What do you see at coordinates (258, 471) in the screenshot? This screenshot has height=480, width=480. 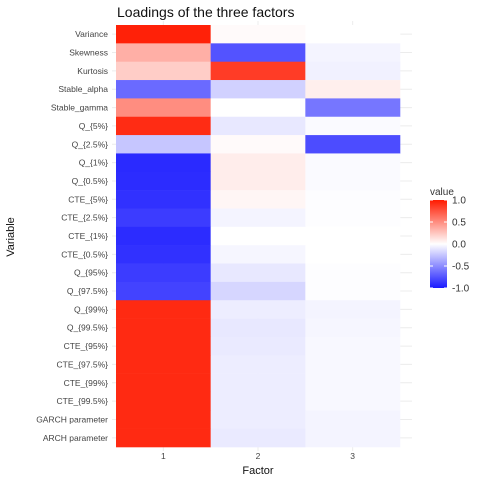 I see `x-axis-title: Factor` at bounding box center [258, 471].